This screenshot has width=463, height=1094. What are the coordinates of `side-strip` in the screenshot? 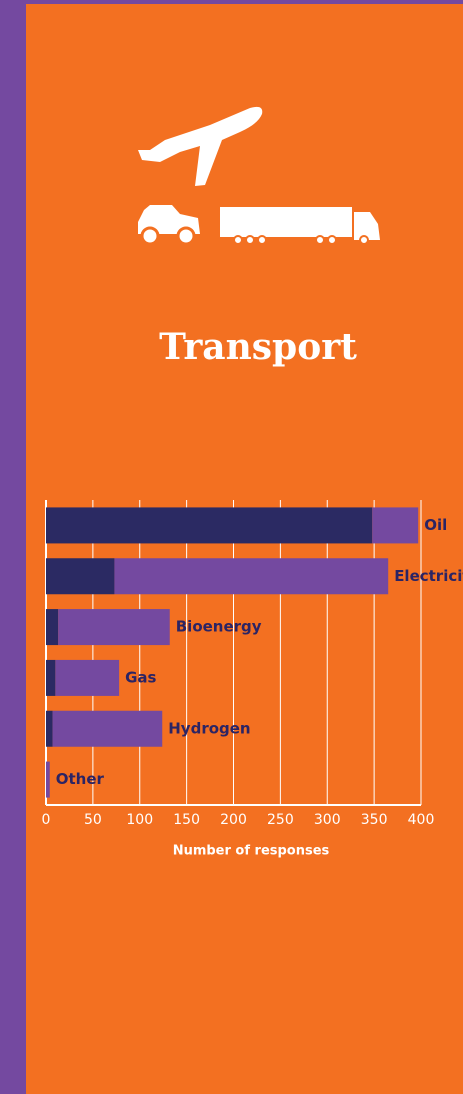 It's located at (13, 547).